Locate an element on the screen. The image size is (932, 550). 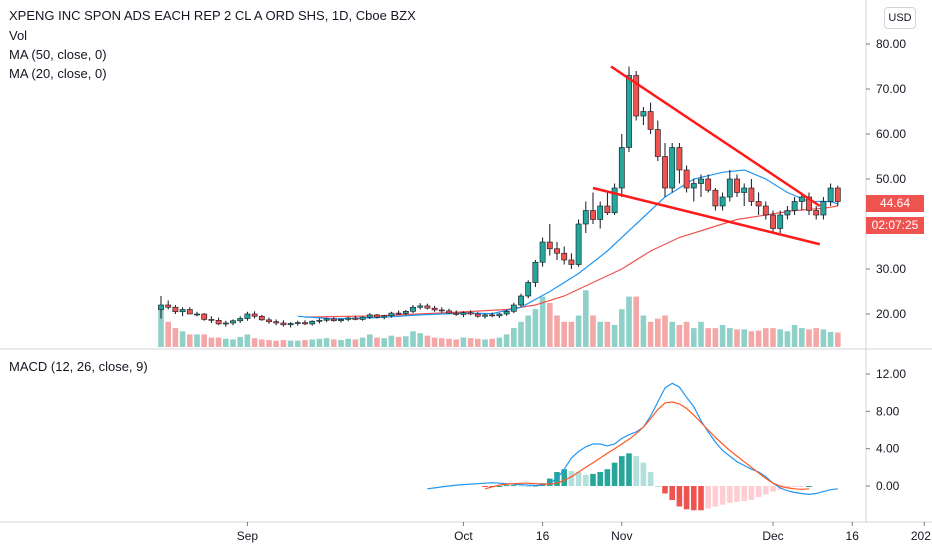
x-tick-label: Dec is located at coordinates (772, 536).